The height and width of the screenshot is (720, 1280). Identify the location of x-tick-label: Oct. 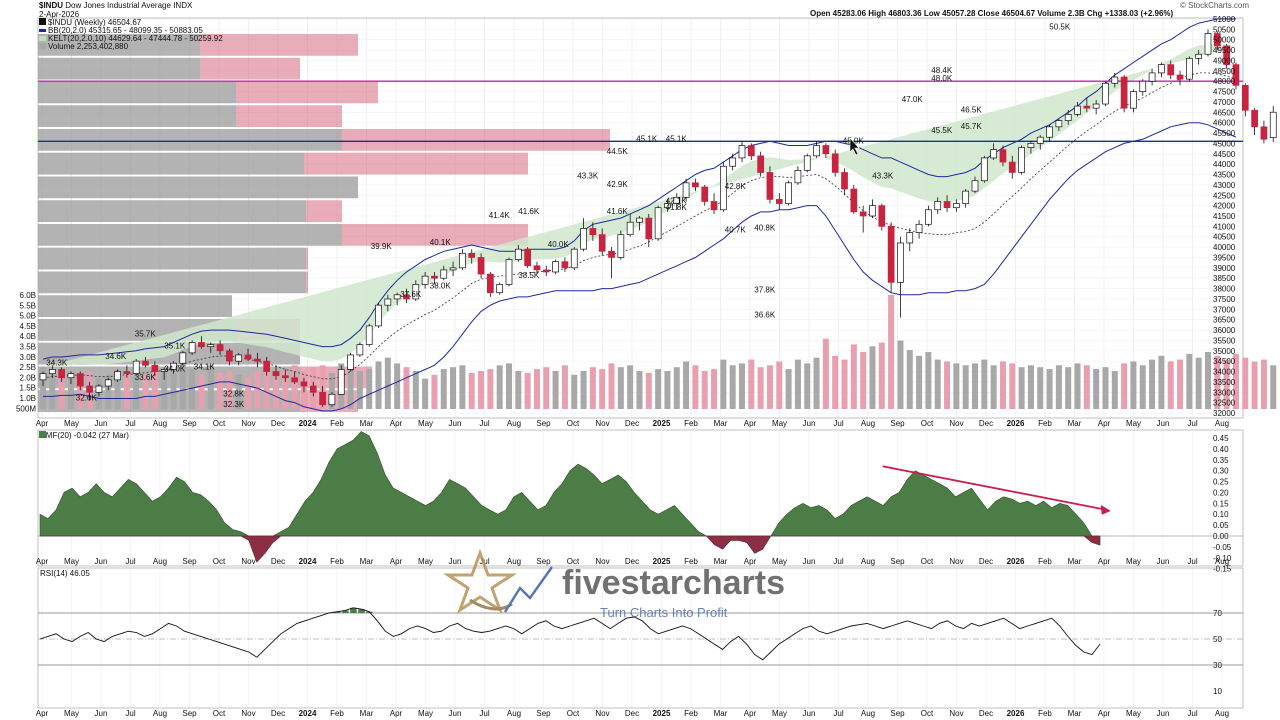
(219, 423).